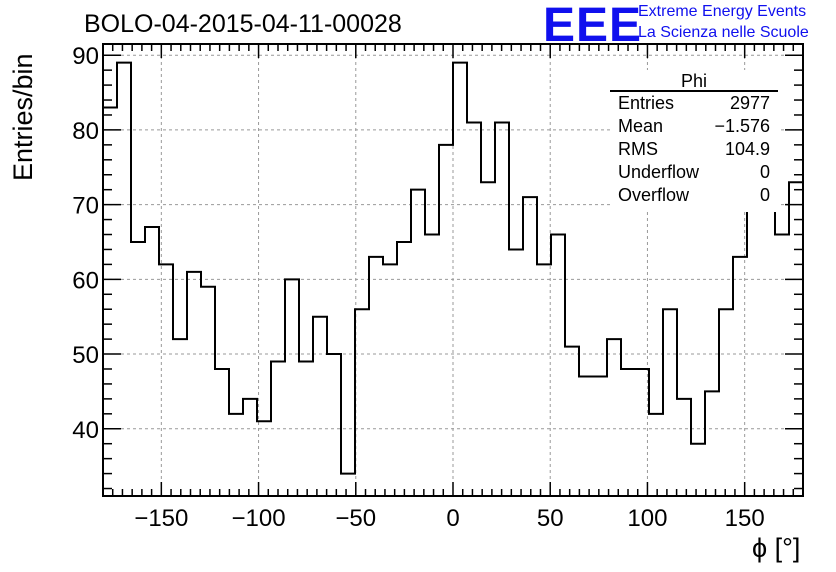 This screenshot has height=572, width=836. Describe the element at coordinates (694, 196) in the screenshot. I see `stats-row-overflow: Overflow 0` at that location.